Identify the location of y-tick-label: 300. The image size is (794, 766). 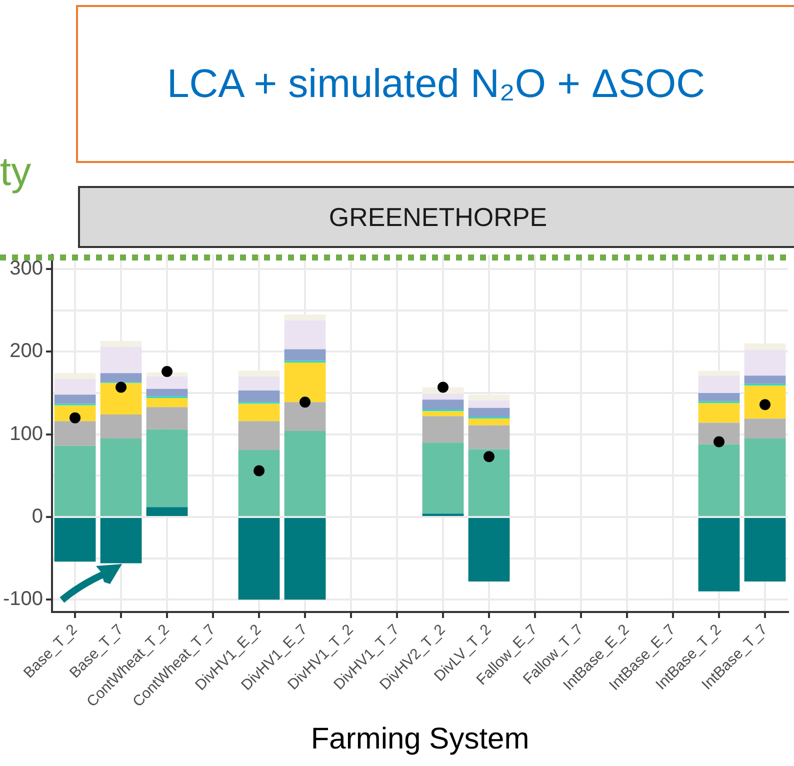
(27, 269).